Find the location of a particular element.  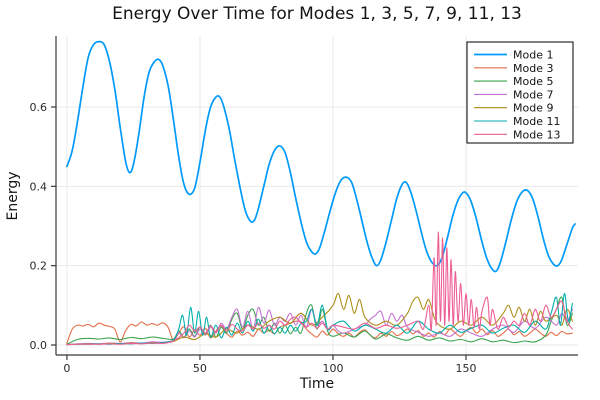

x-axis-label: Time is located at coordinates (317, 384).